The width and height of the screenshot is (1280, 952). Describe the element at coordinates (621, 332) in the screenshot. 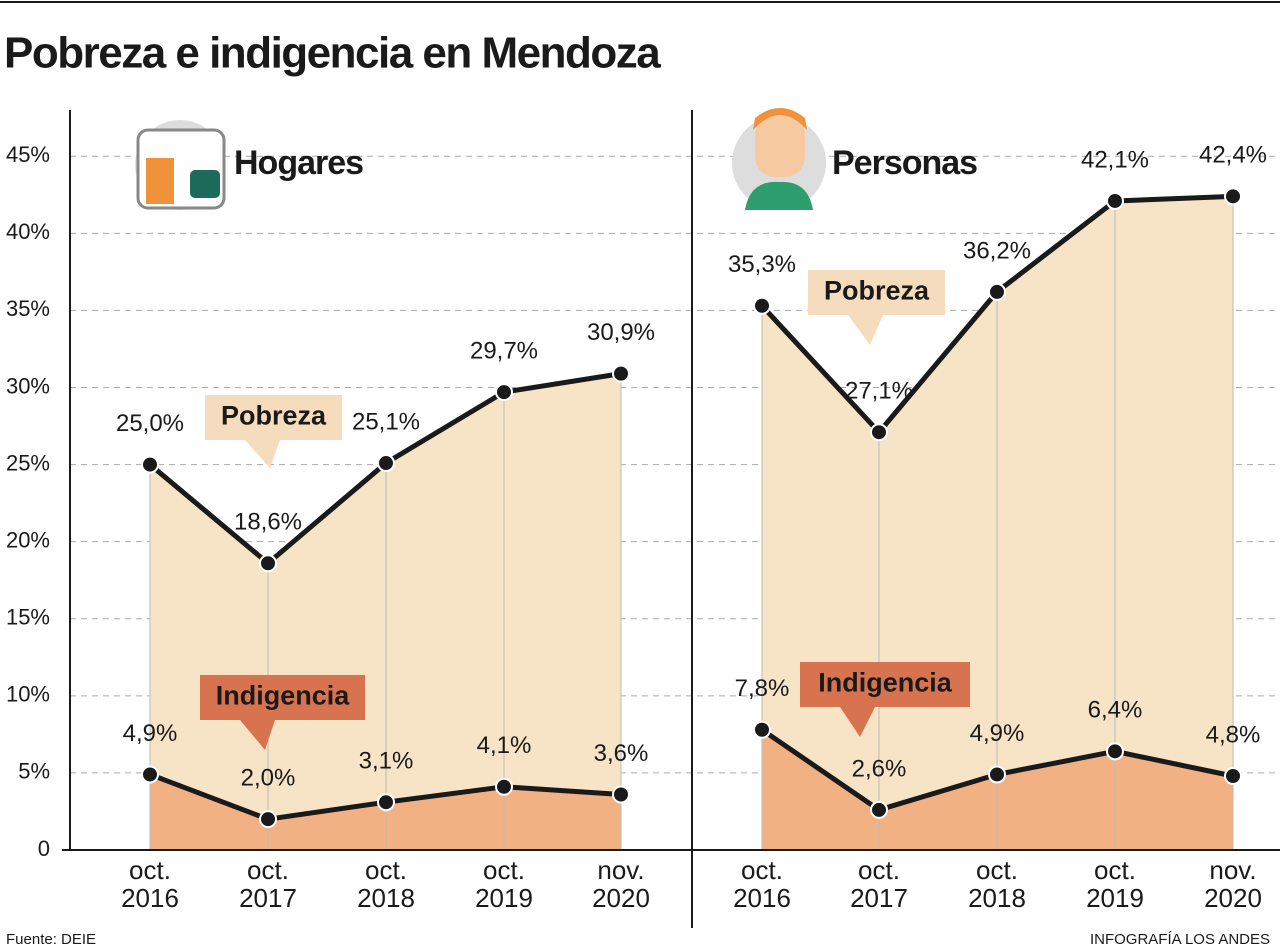

I see `value-label: 30,9%` at that location.